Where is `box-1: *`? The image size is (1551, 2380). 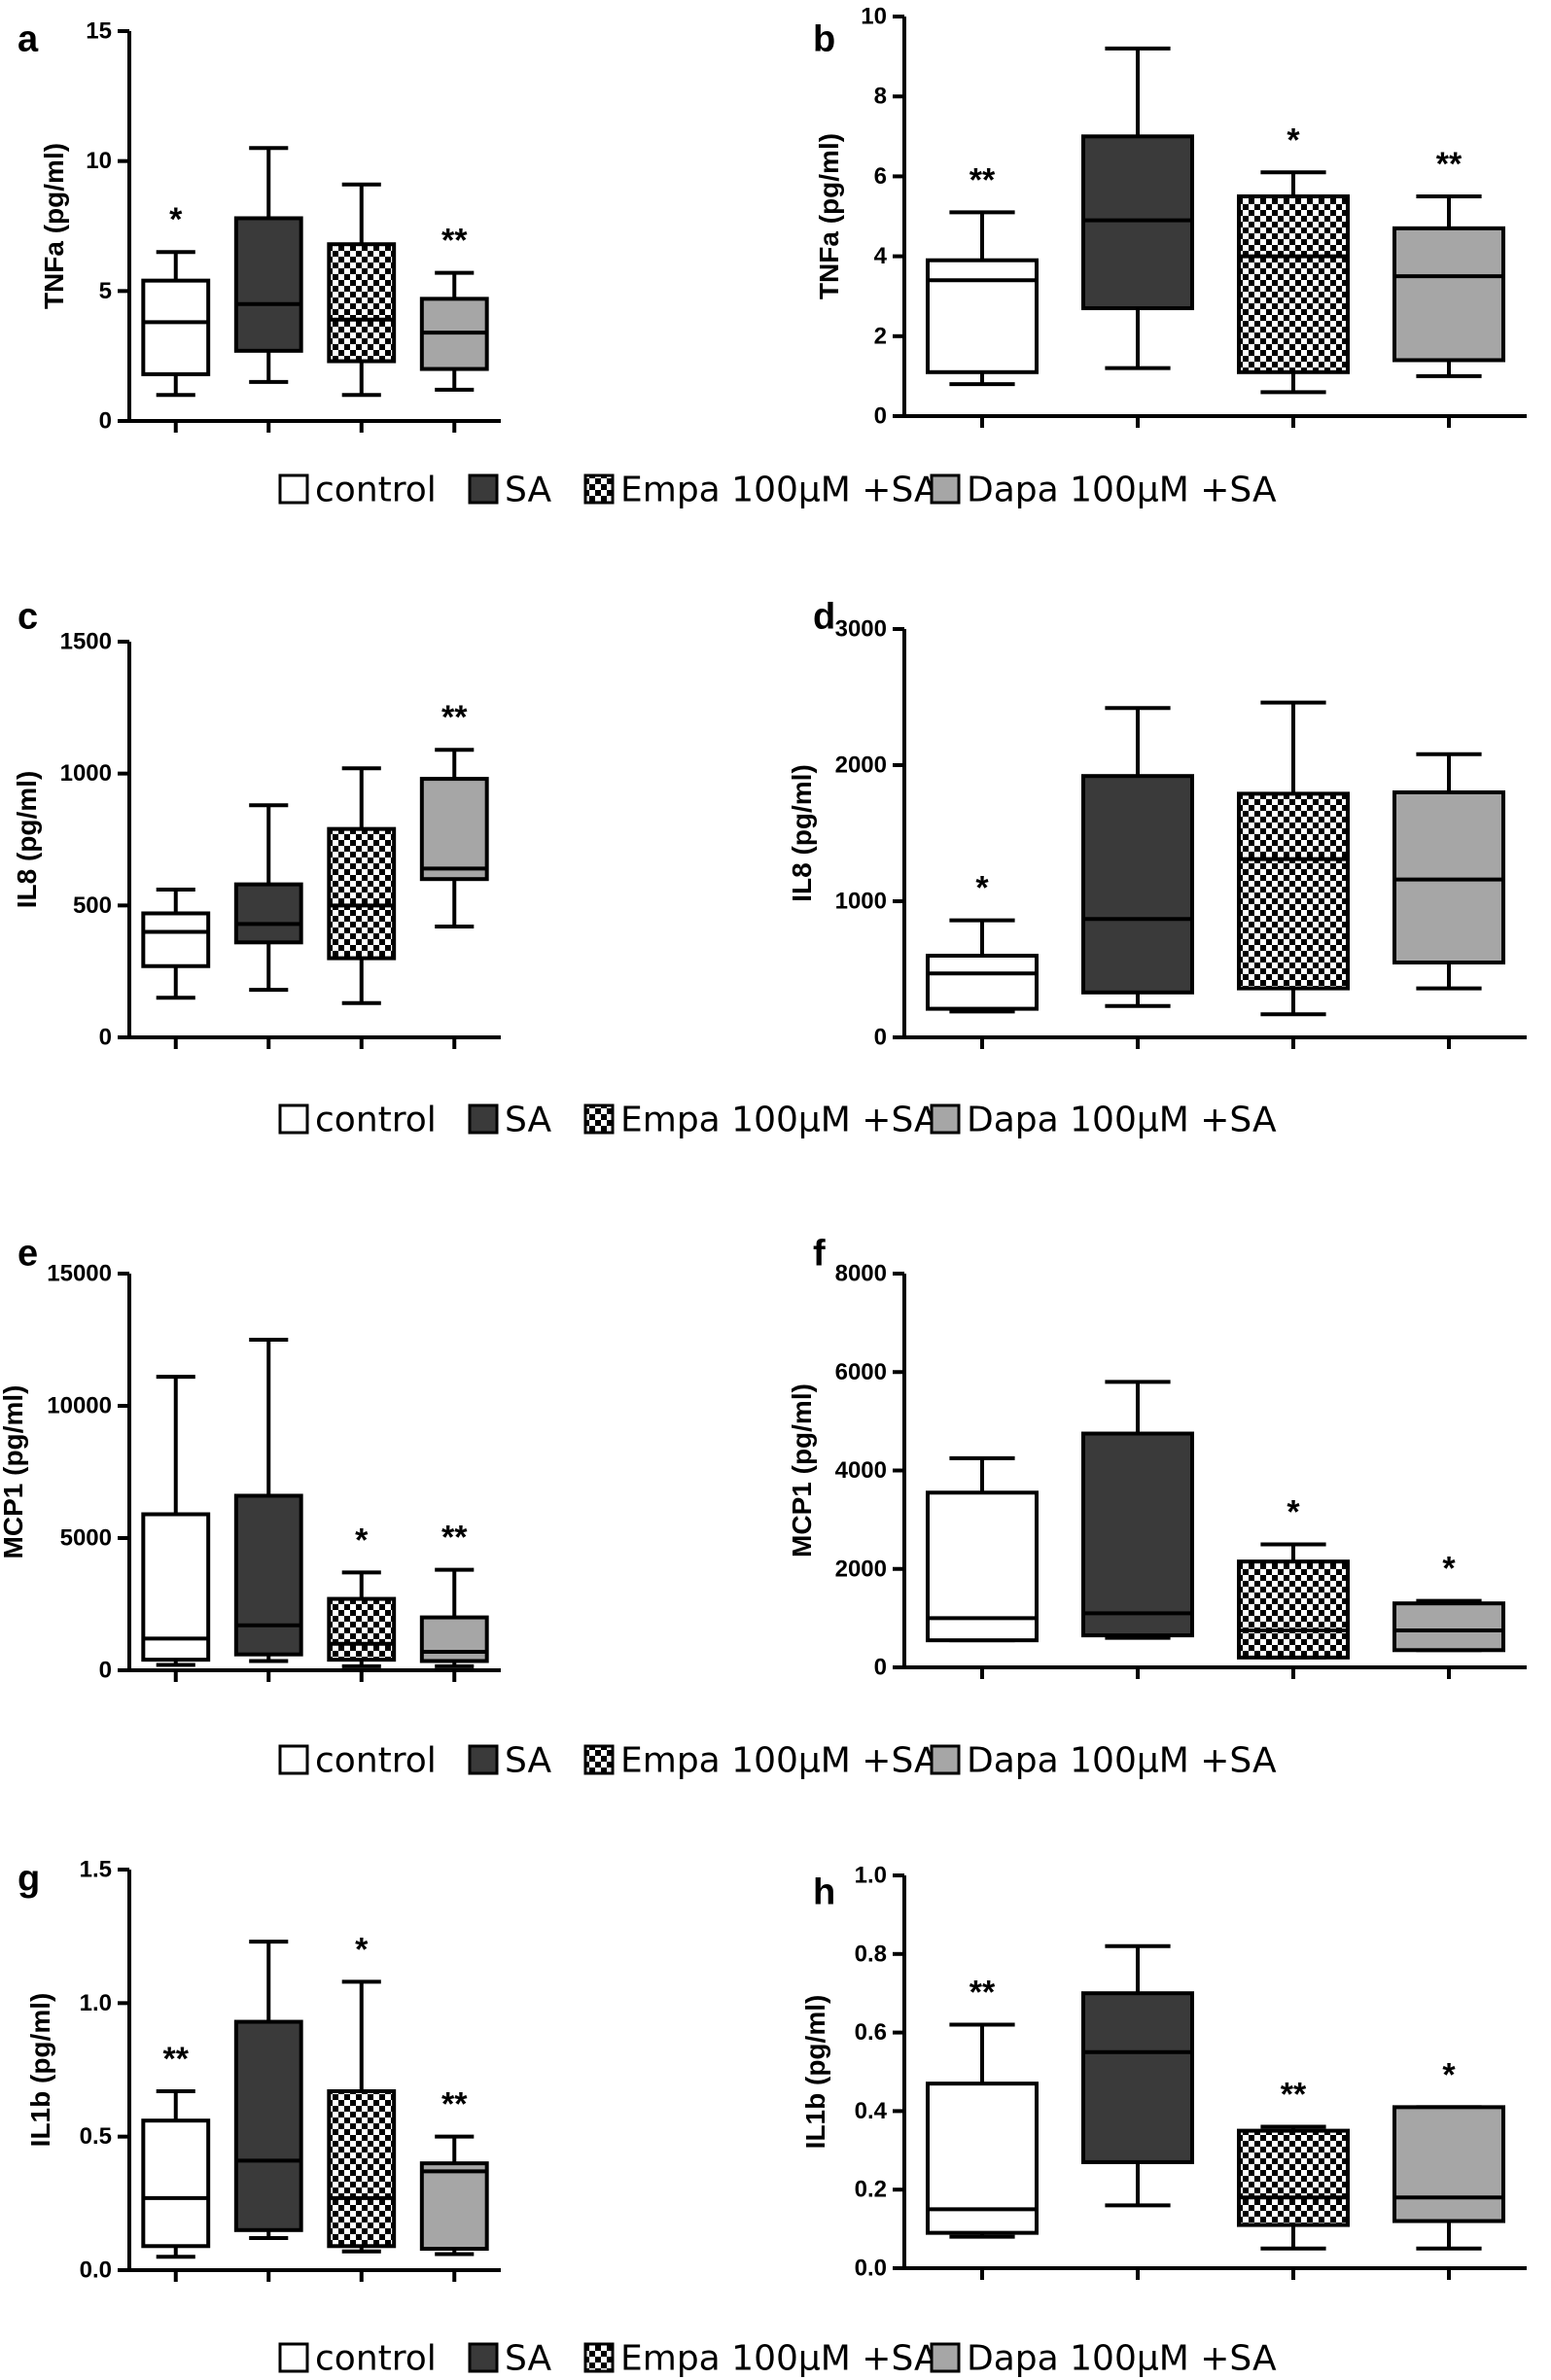 box-1: * is located at coordinates (176, 317).